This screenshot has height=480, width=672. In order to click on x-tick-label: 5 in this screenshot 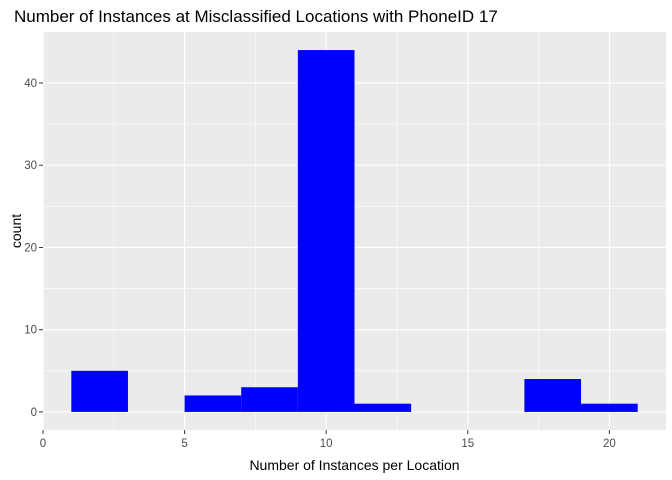, I will do `click(184, 444)`.